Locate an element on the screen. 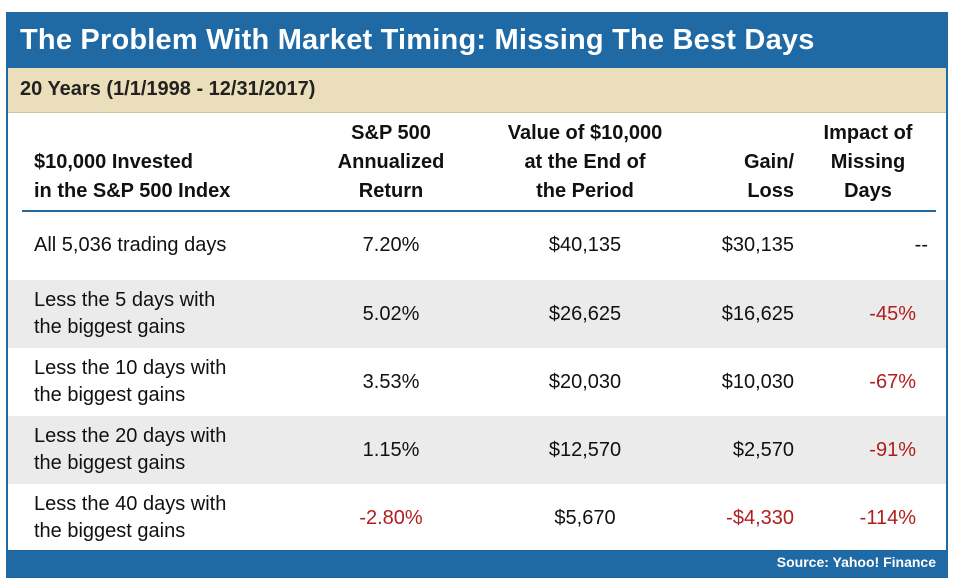 Image resolution: width=958 pixels, height=584 pixels. source-label: Source: Yahoo! Finance is located at coordinates (856, 562).